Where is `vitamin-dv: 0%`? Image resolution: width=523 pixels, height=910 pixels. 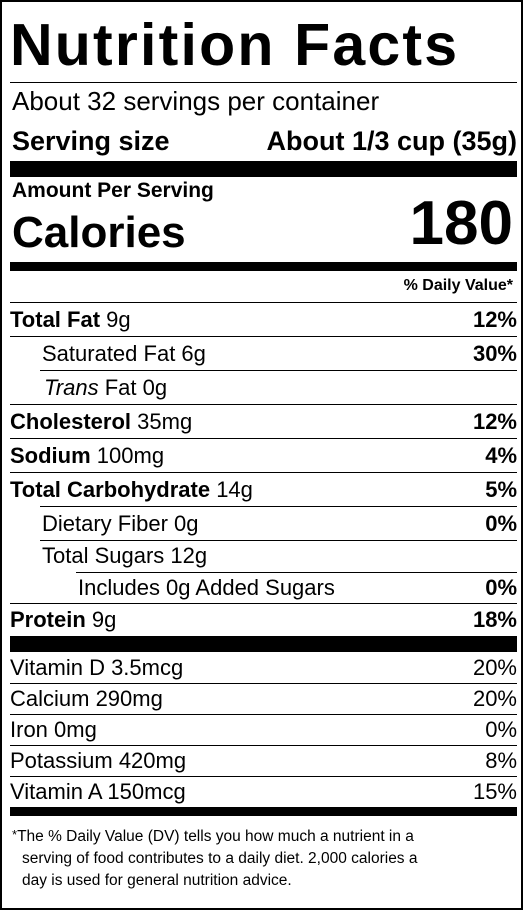 vitamin-dv: 0% is located at coordinates (501, 729).